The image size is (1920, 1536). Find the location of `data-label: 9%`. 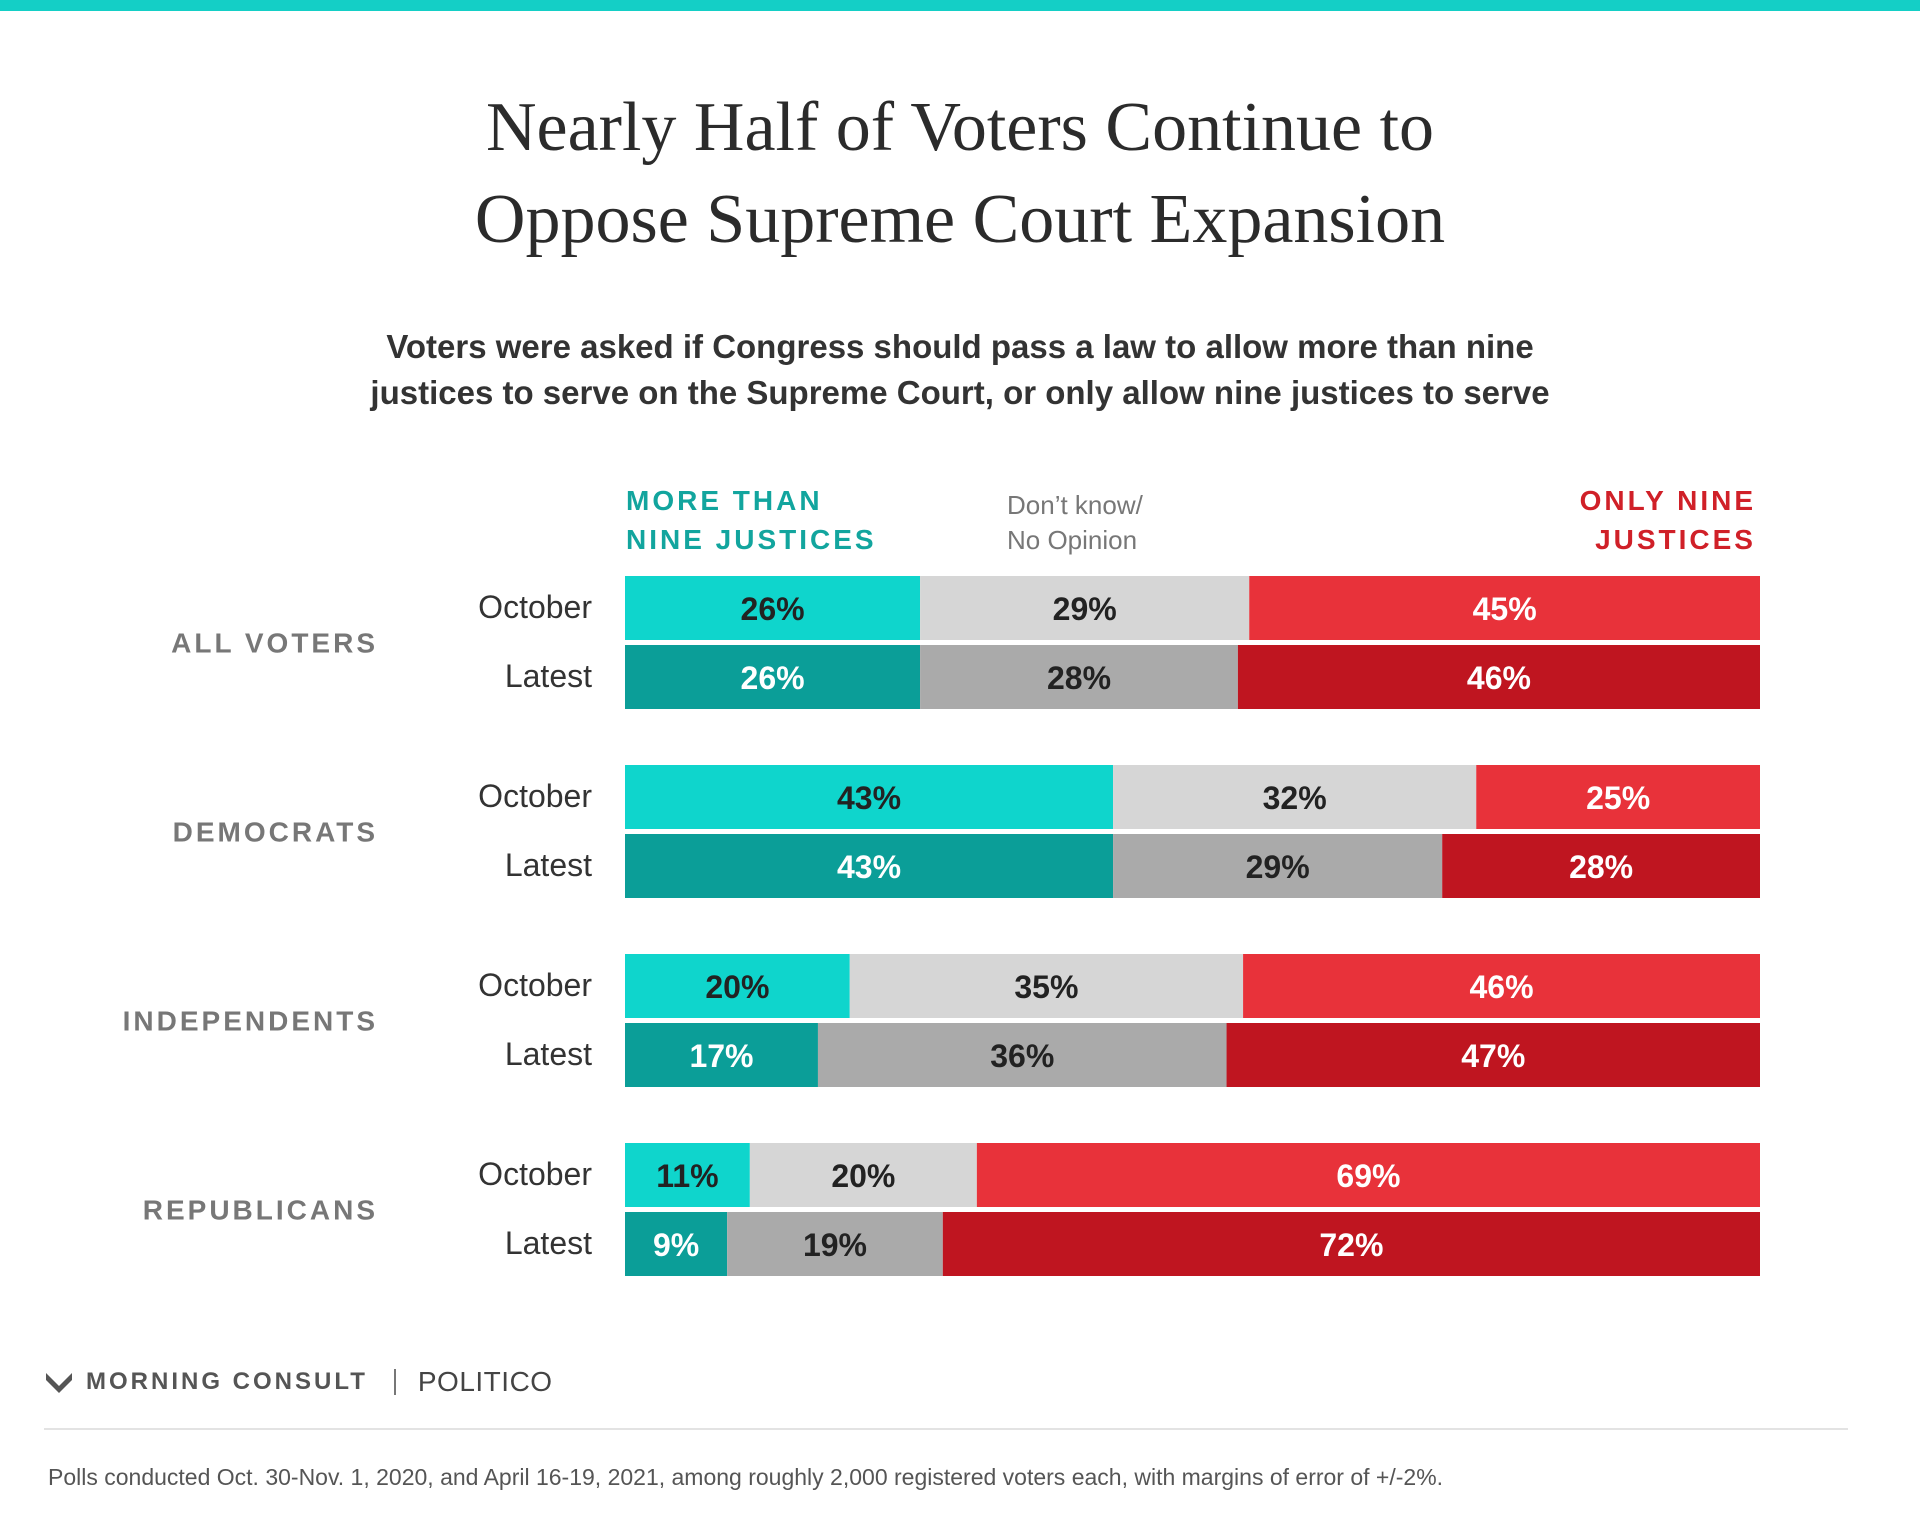

data-label: 9% is located at coordinates (676, 1245).